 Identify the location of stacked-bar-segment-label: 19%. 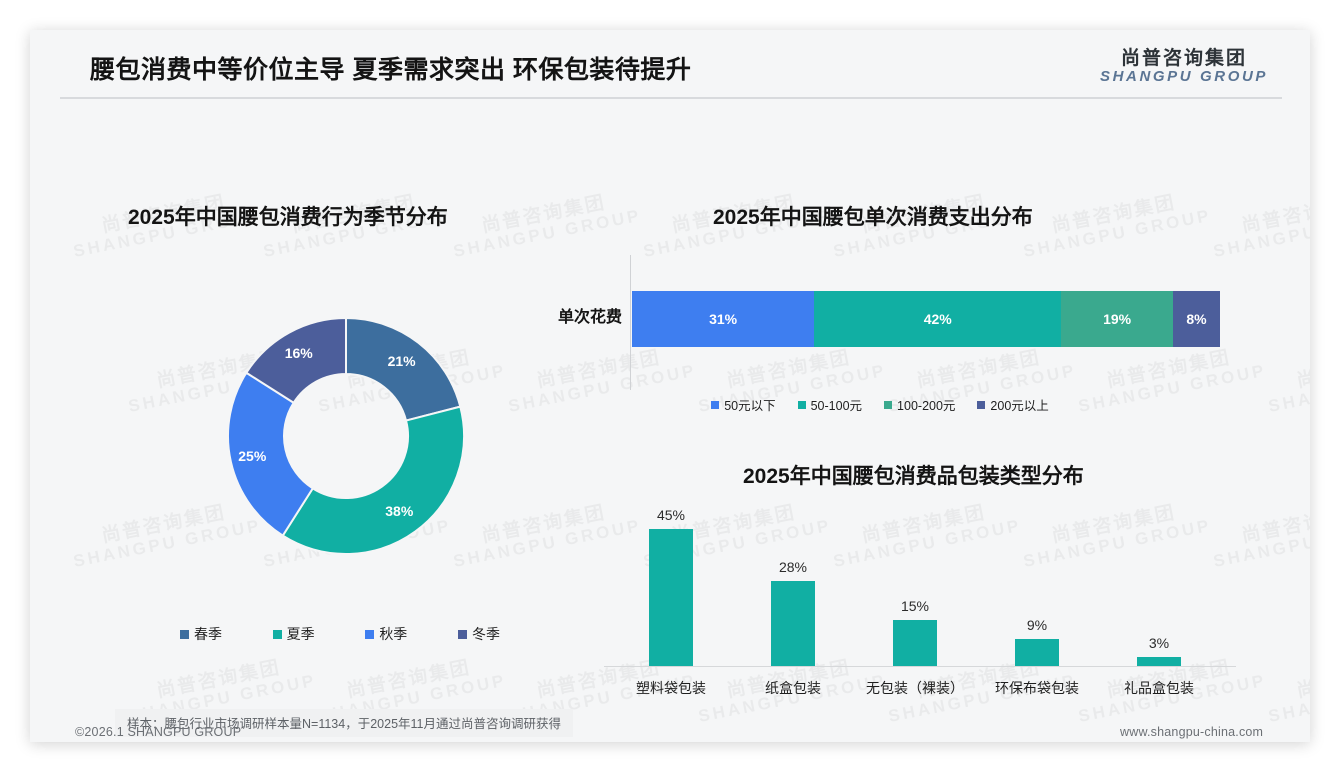
(1117, 319).